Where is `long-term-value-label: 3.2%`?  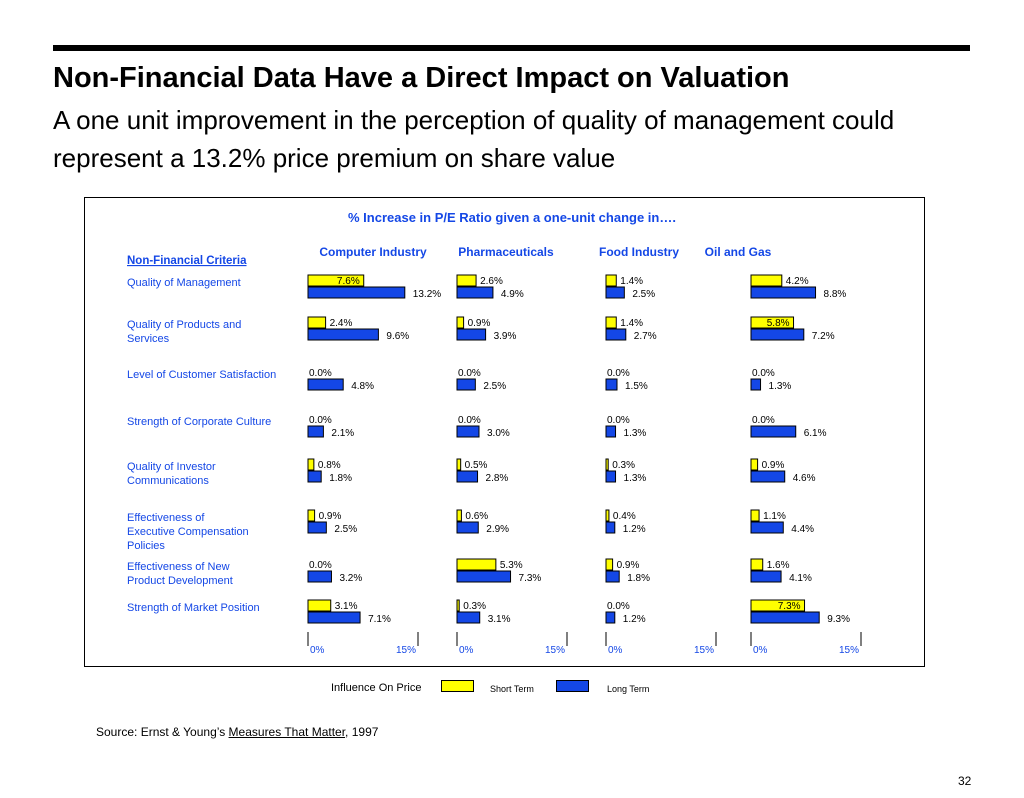
long-term-value-label: 3.2% is located at coordinates (350, 578).